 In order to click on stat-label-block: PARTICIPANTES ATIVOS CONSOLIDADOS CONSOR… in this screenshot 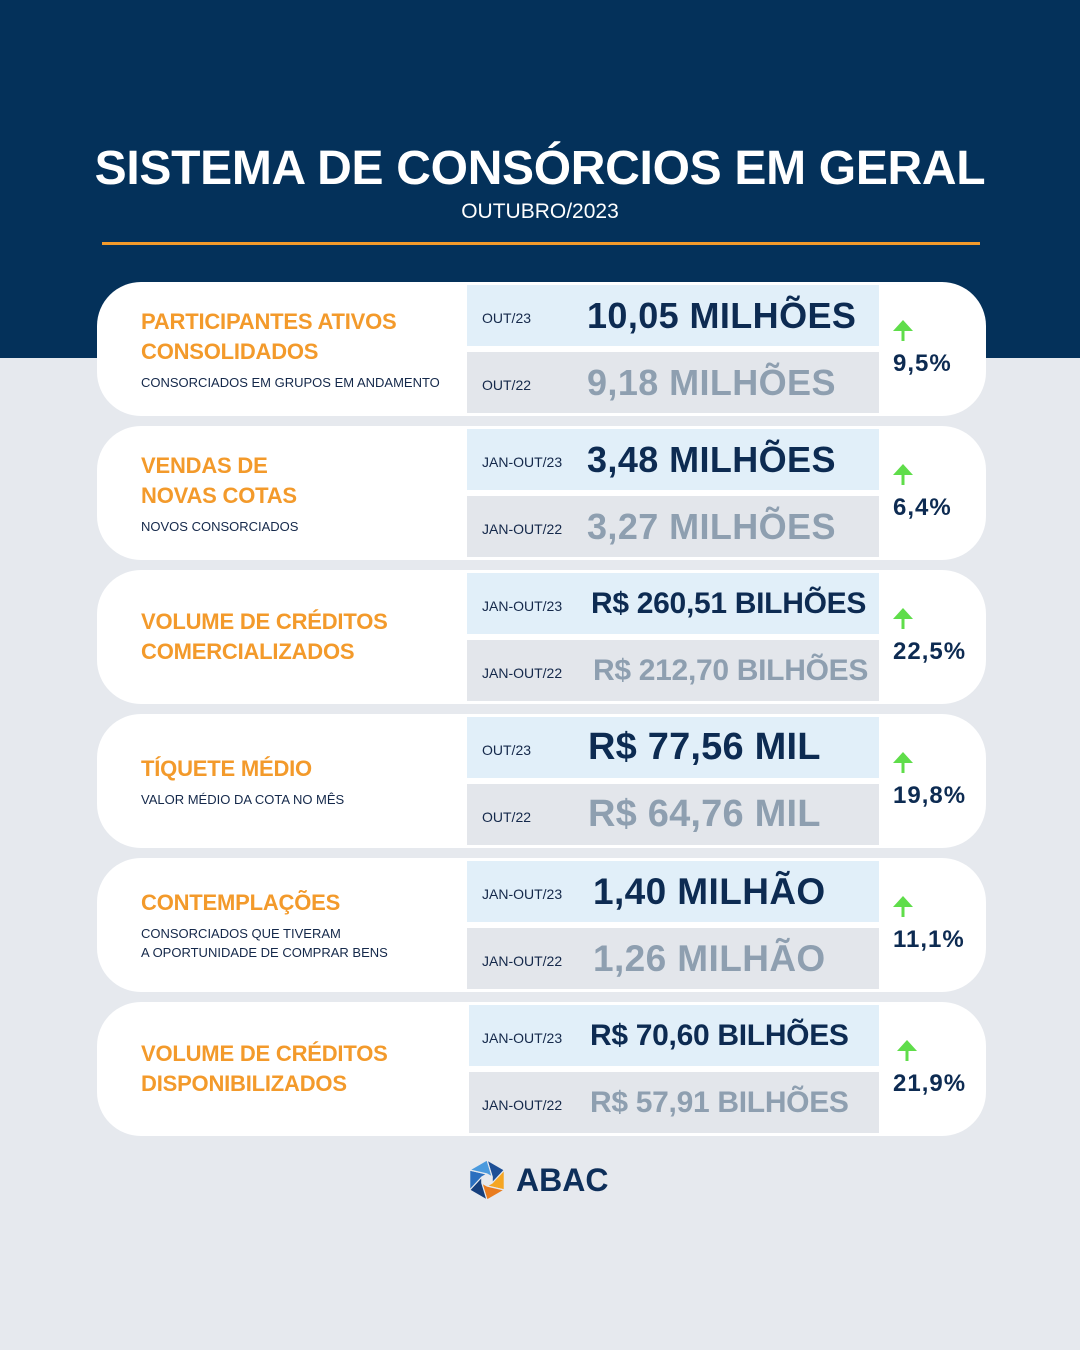, I will do `click(302, 349)`.